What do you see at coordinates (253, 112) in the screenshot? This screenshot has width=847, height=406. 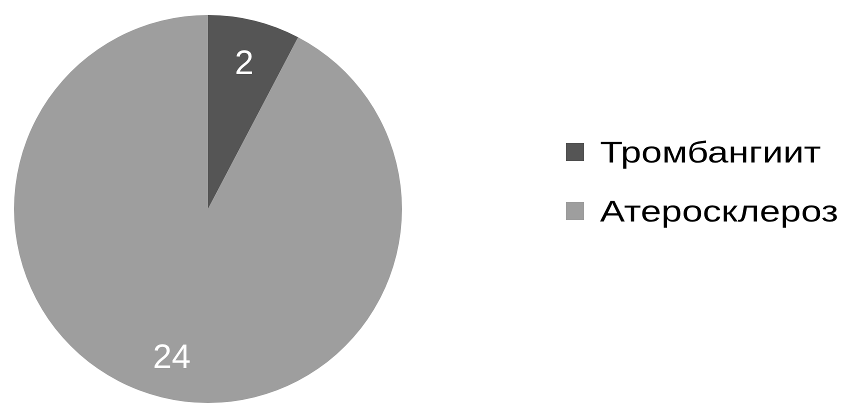 I see `pie-slice` at bounding box center [253, 112].